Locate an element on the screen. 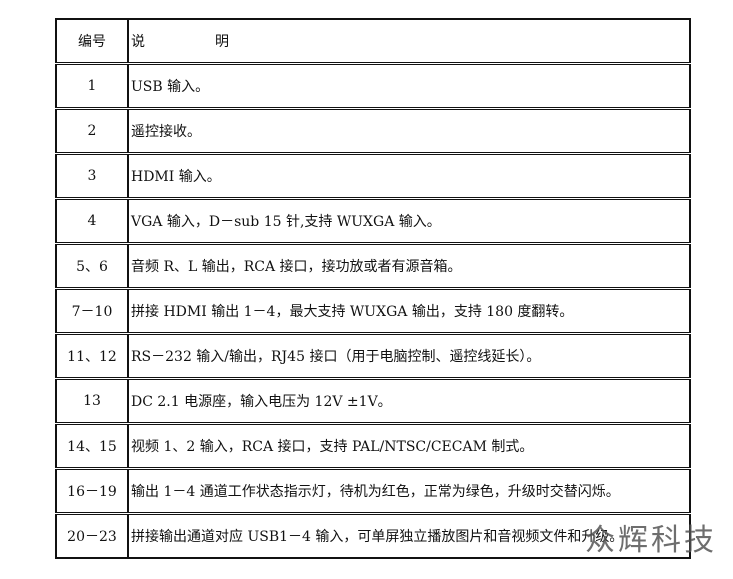 This screenshot has height=579, width=733. header-desc-a: 说 is located at coordinates (138, 42).